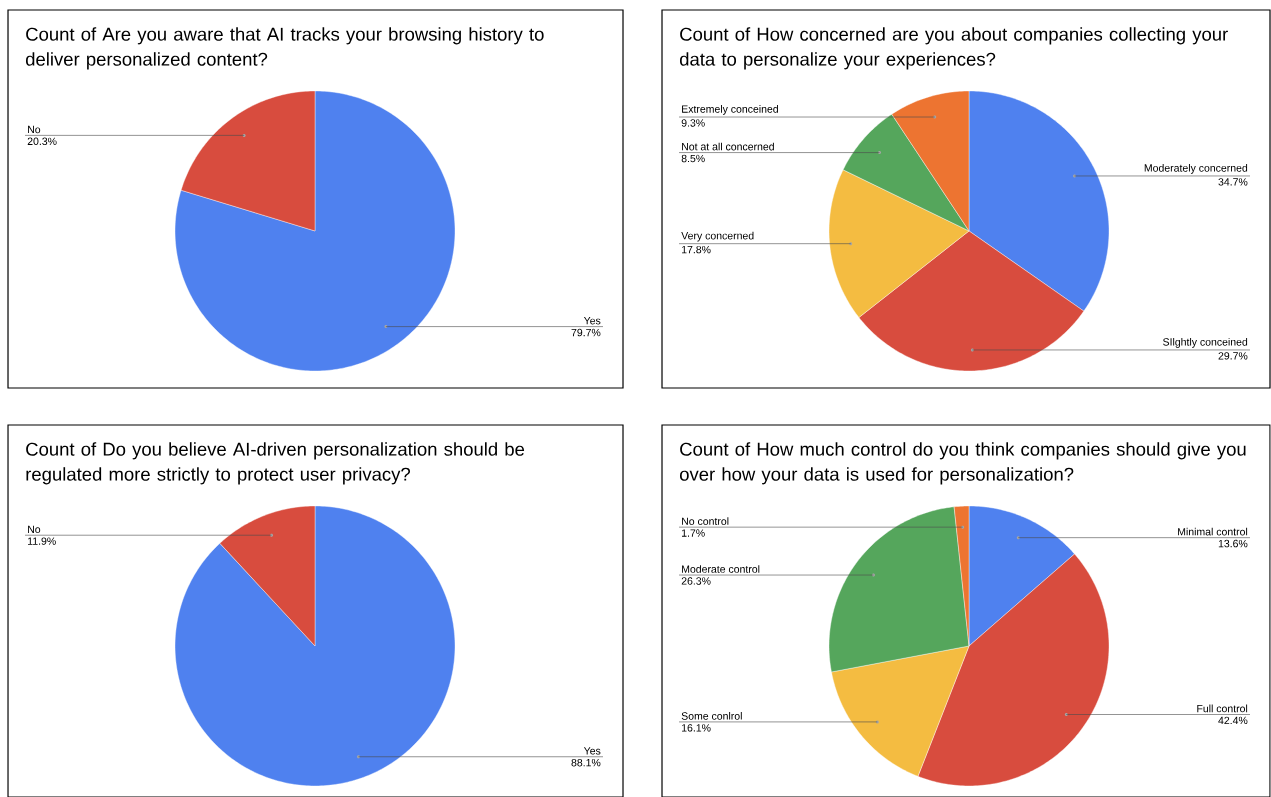 This screenshot has height=797, width=1271. I want to click on data-label: 17.8%, so click(696, 249).